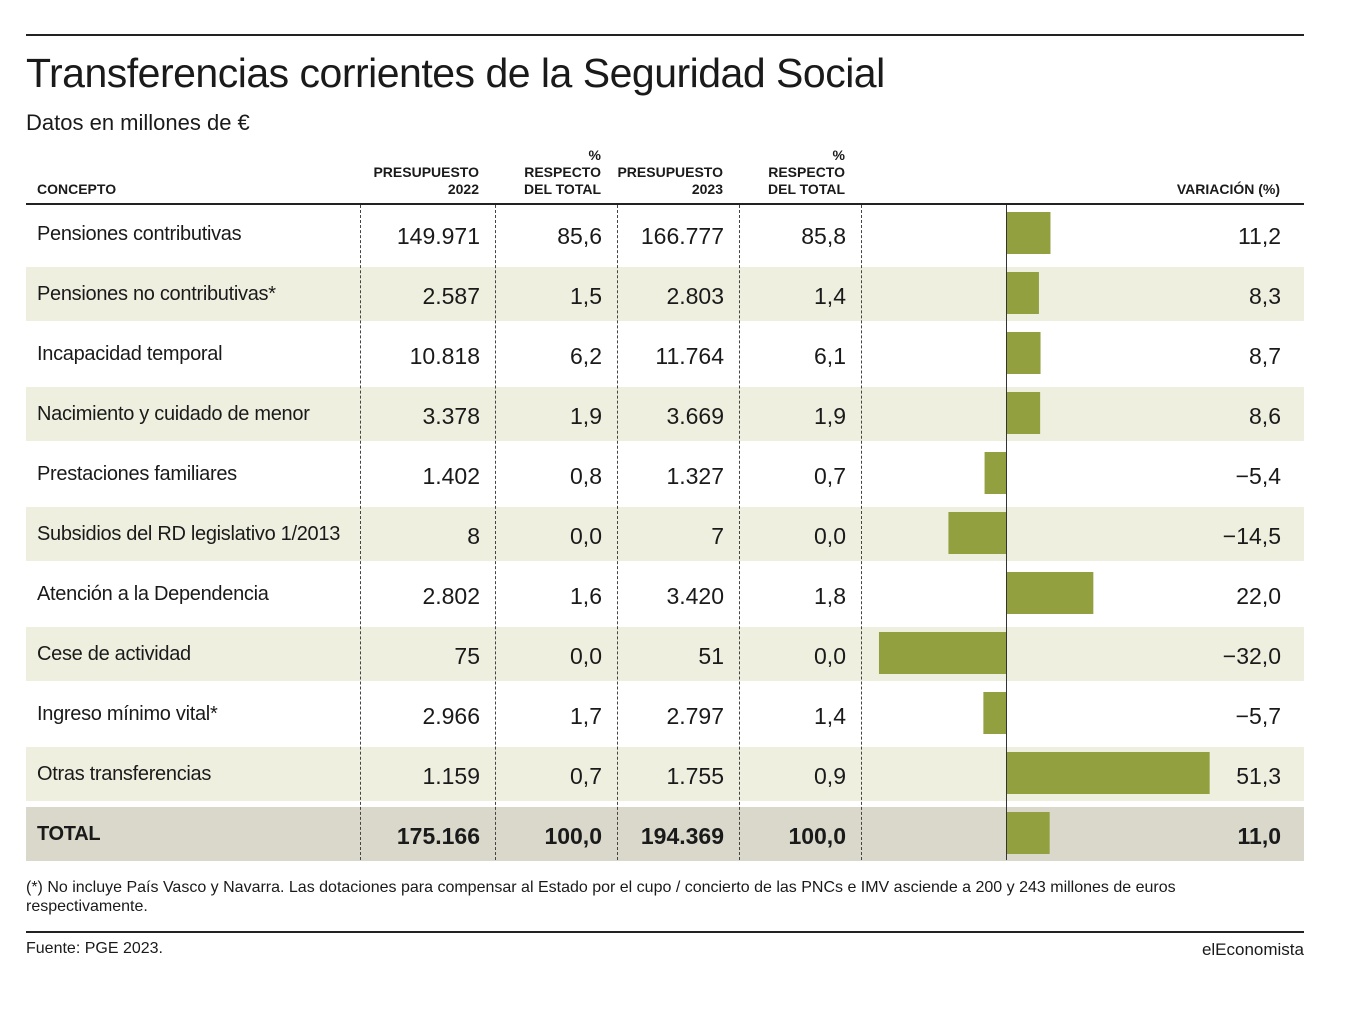  I want to click on cell-presupuesto-2022: 175.166, so click(438, 836).